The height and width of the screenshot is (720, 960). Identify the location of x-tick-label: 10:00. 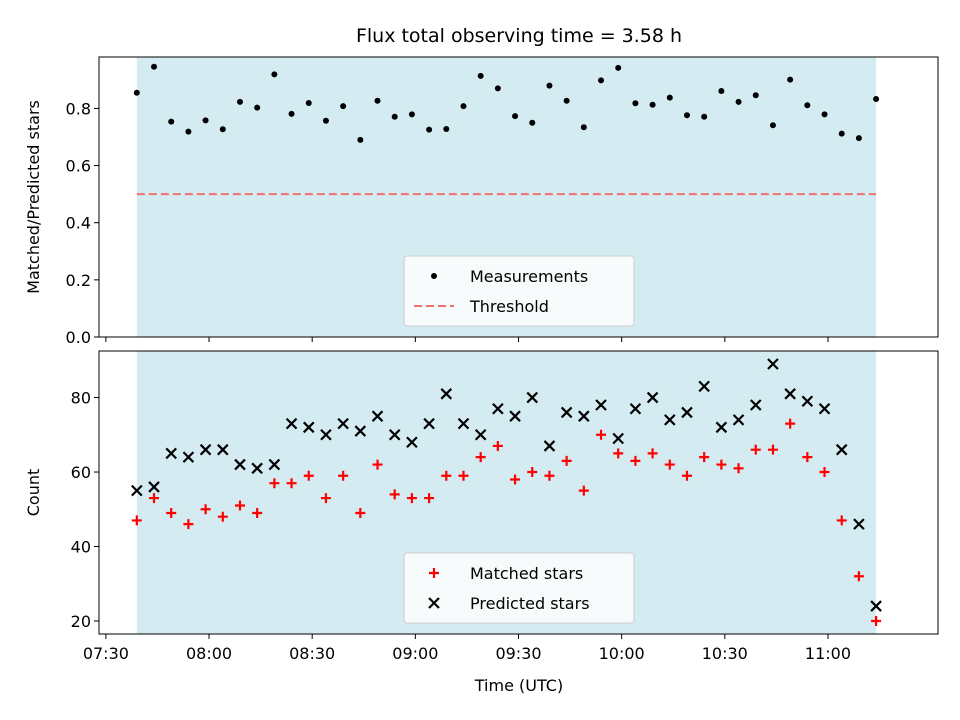
(622, 653).